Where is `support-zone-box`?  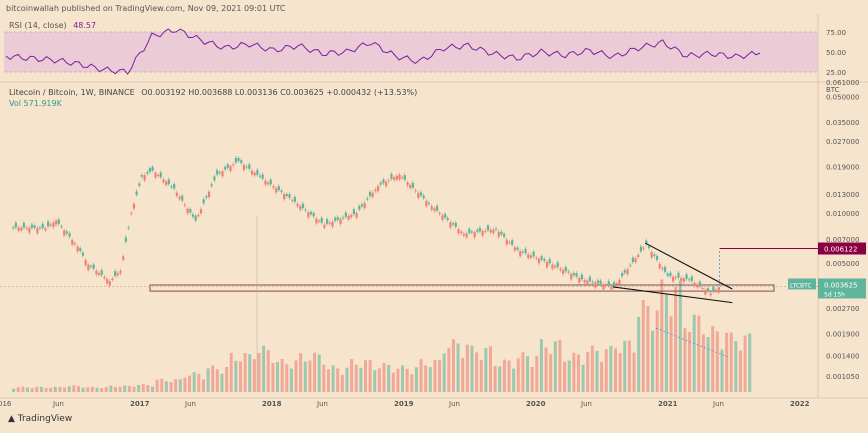
support-zone-box is located at coordinates (462, 288).